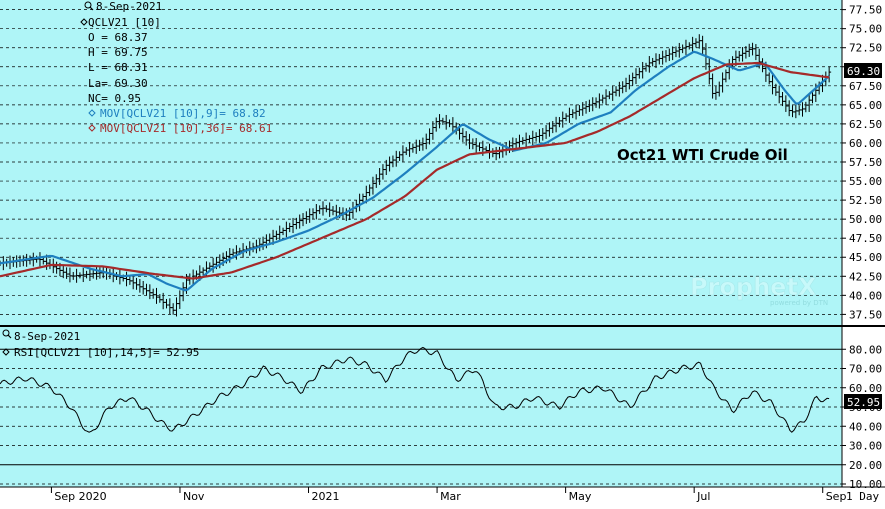  Describe the element at coordinates (183, 113) in the screenshot. I see `legend-ma-fast: MOV[QCLV21 [10],9]= 68.82` at that location.